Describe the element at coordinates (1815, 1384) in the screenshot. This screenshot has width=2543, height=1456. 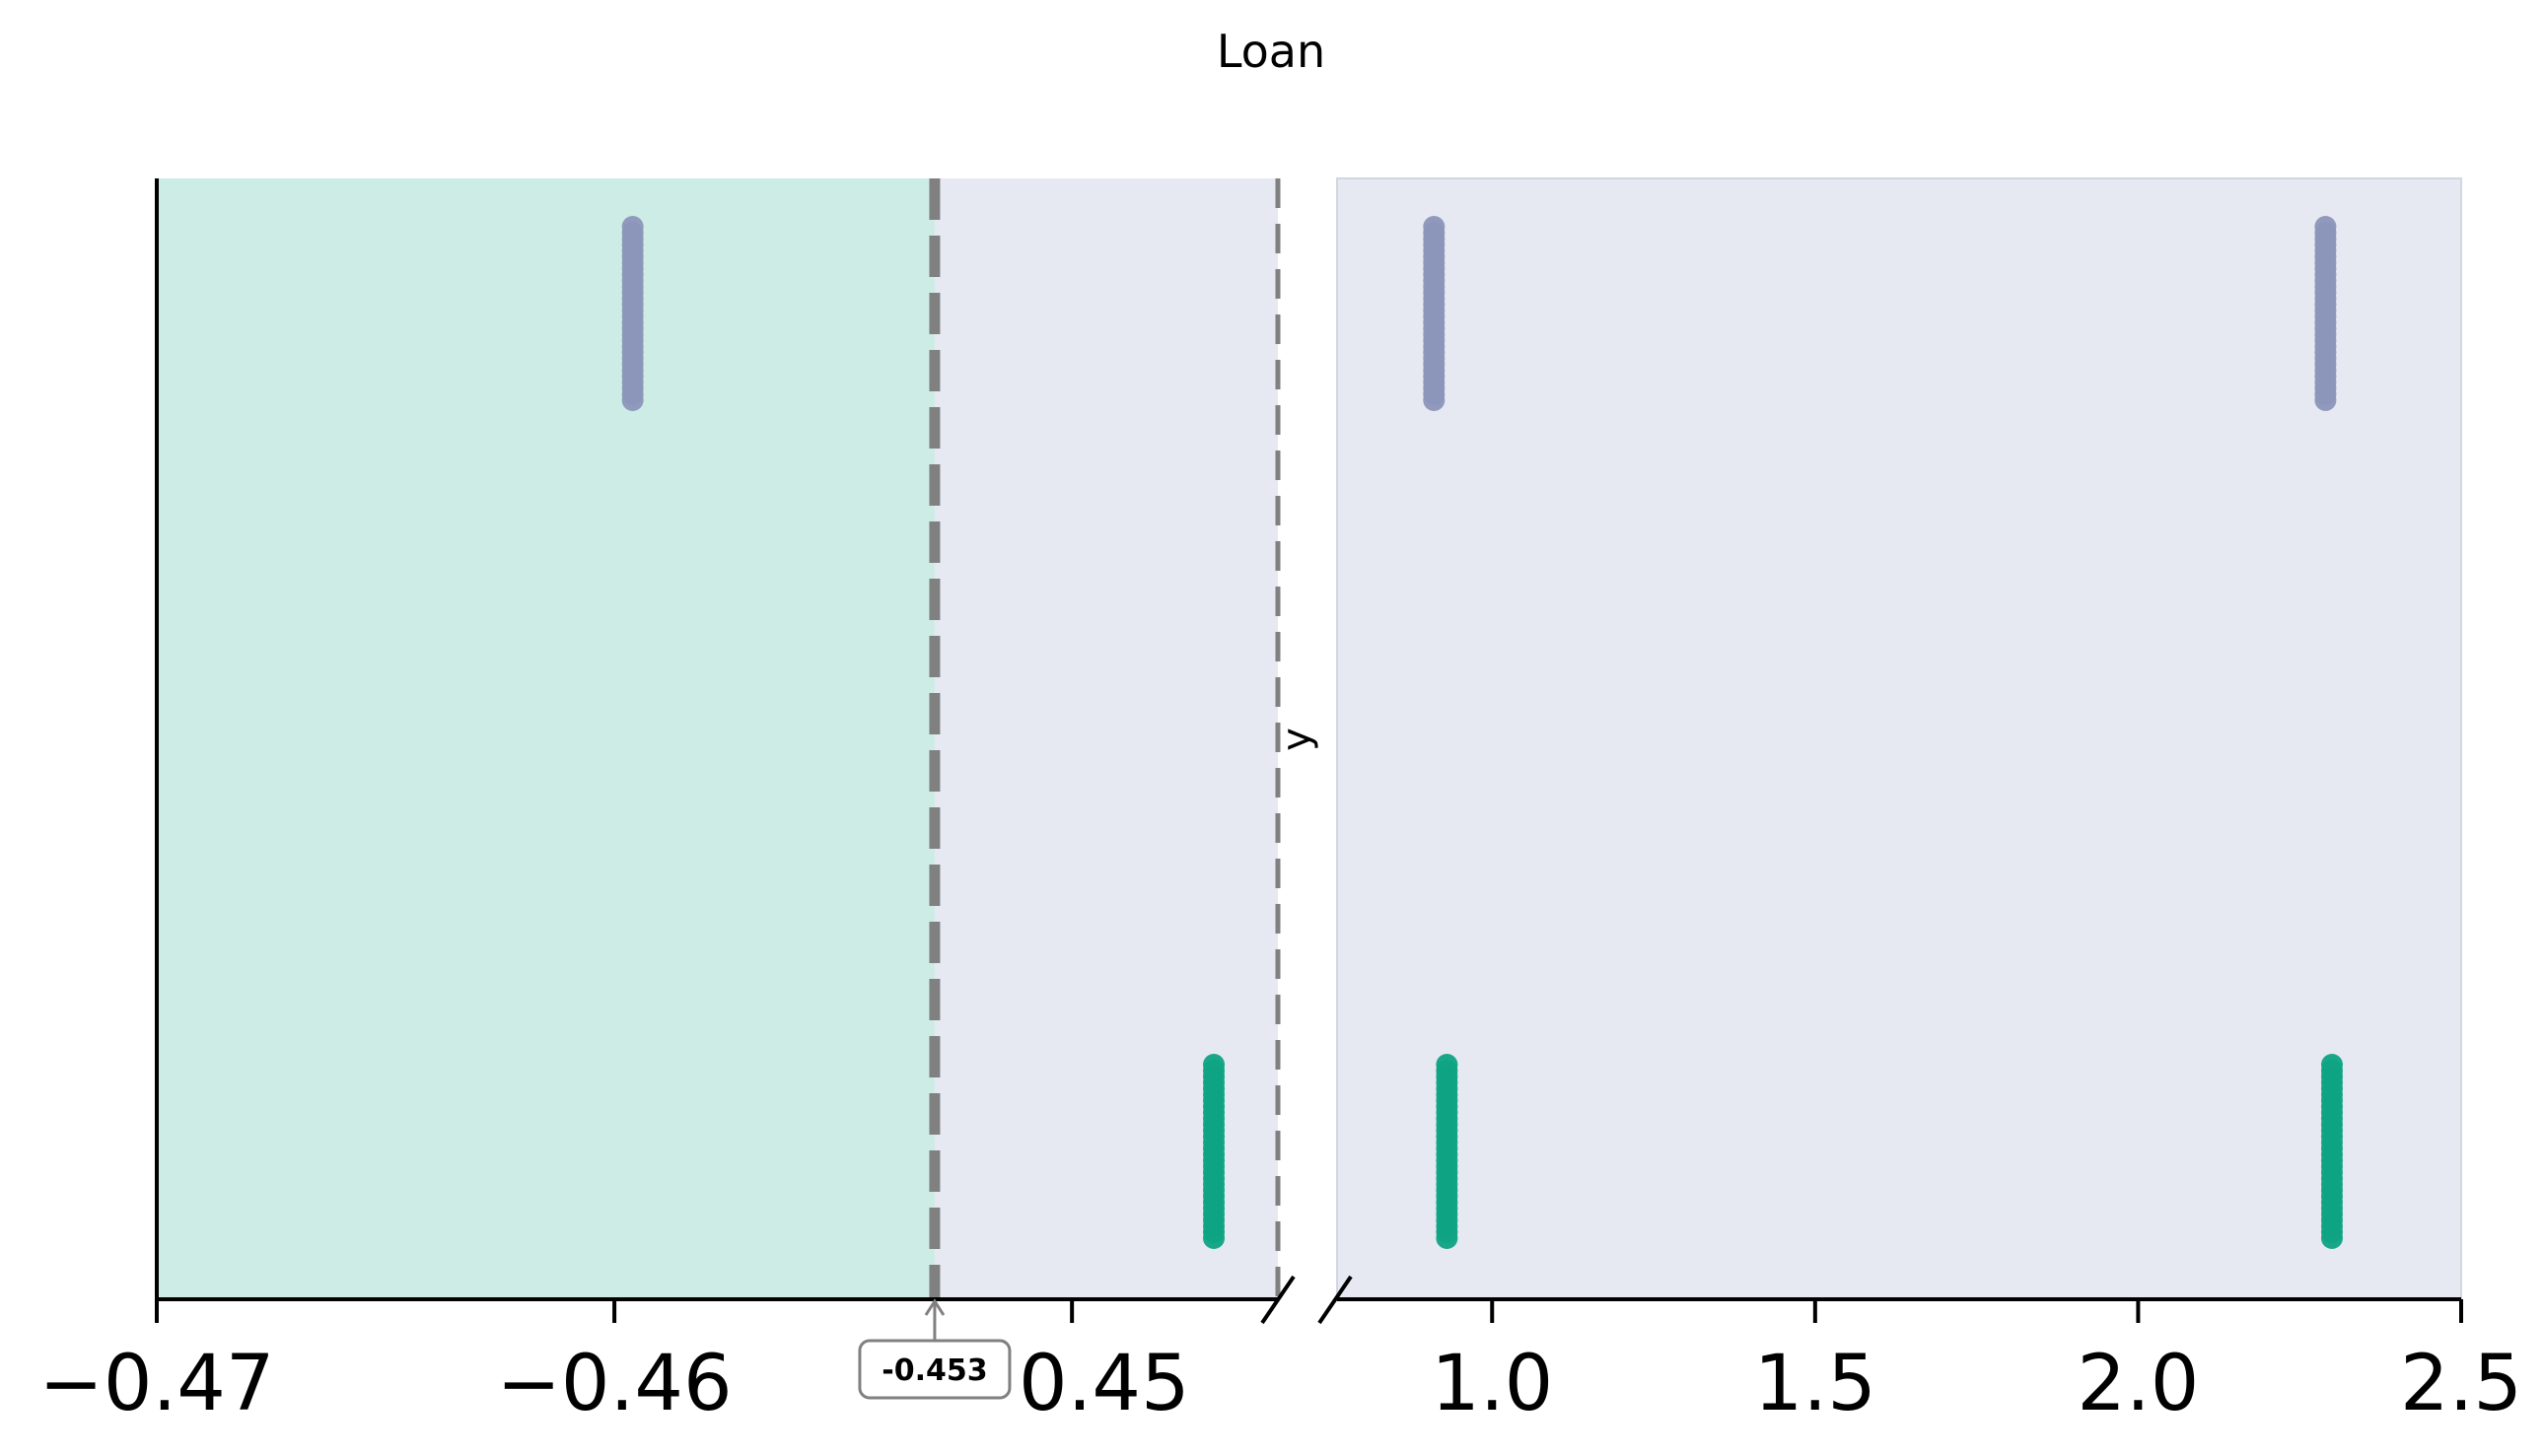
I see `x-tick-label: 1.5` at that location.